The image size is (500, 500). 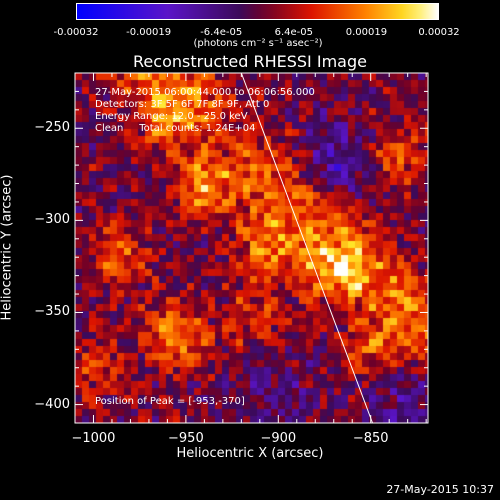 I want to click on x-tick-label: −950, so click(x=186, y=438).